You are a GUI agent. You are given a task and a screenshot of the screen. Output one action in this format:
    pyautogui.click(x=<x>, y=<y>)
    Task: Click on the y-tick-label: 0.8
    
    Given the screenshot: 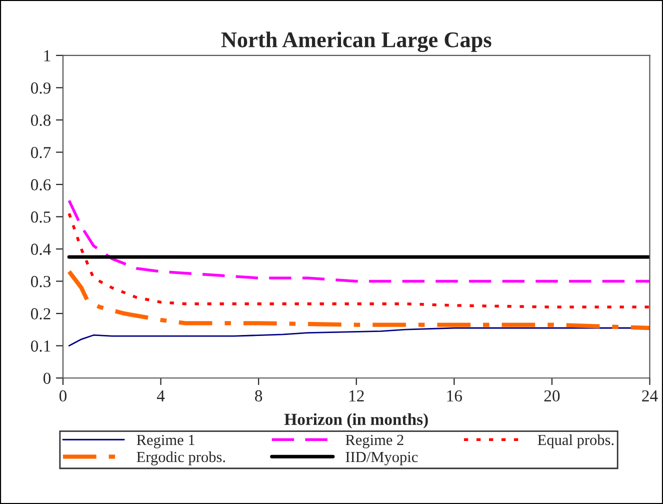 What is the action you would take?
    pyautogui.click(x=40, y=120)
    